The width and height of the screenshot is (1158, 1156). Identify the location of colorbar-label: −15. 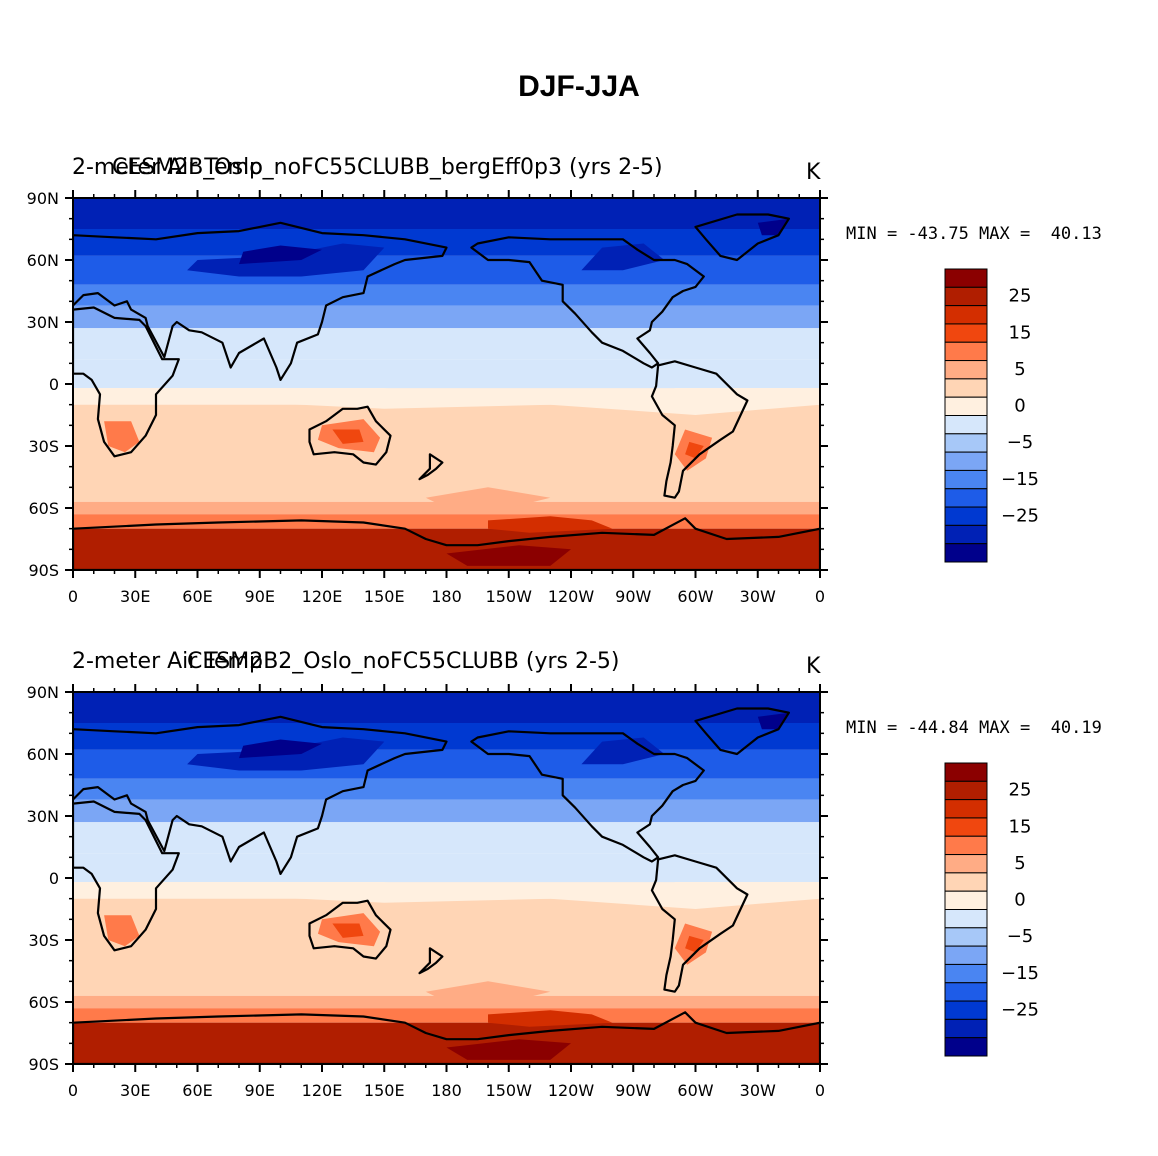
(1020, 973).